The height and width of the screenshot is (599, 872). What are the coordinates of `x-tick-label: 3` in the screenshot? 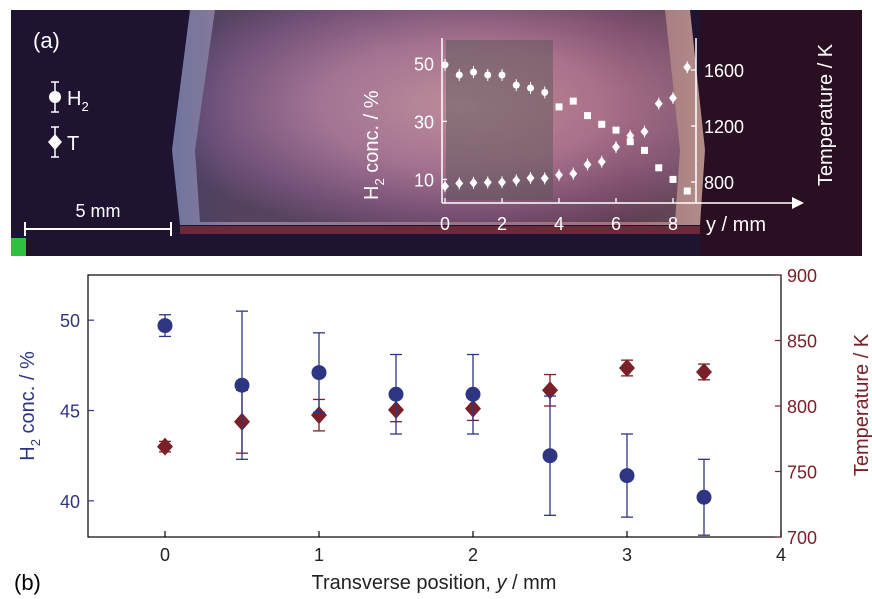 It's located at (627, 555).